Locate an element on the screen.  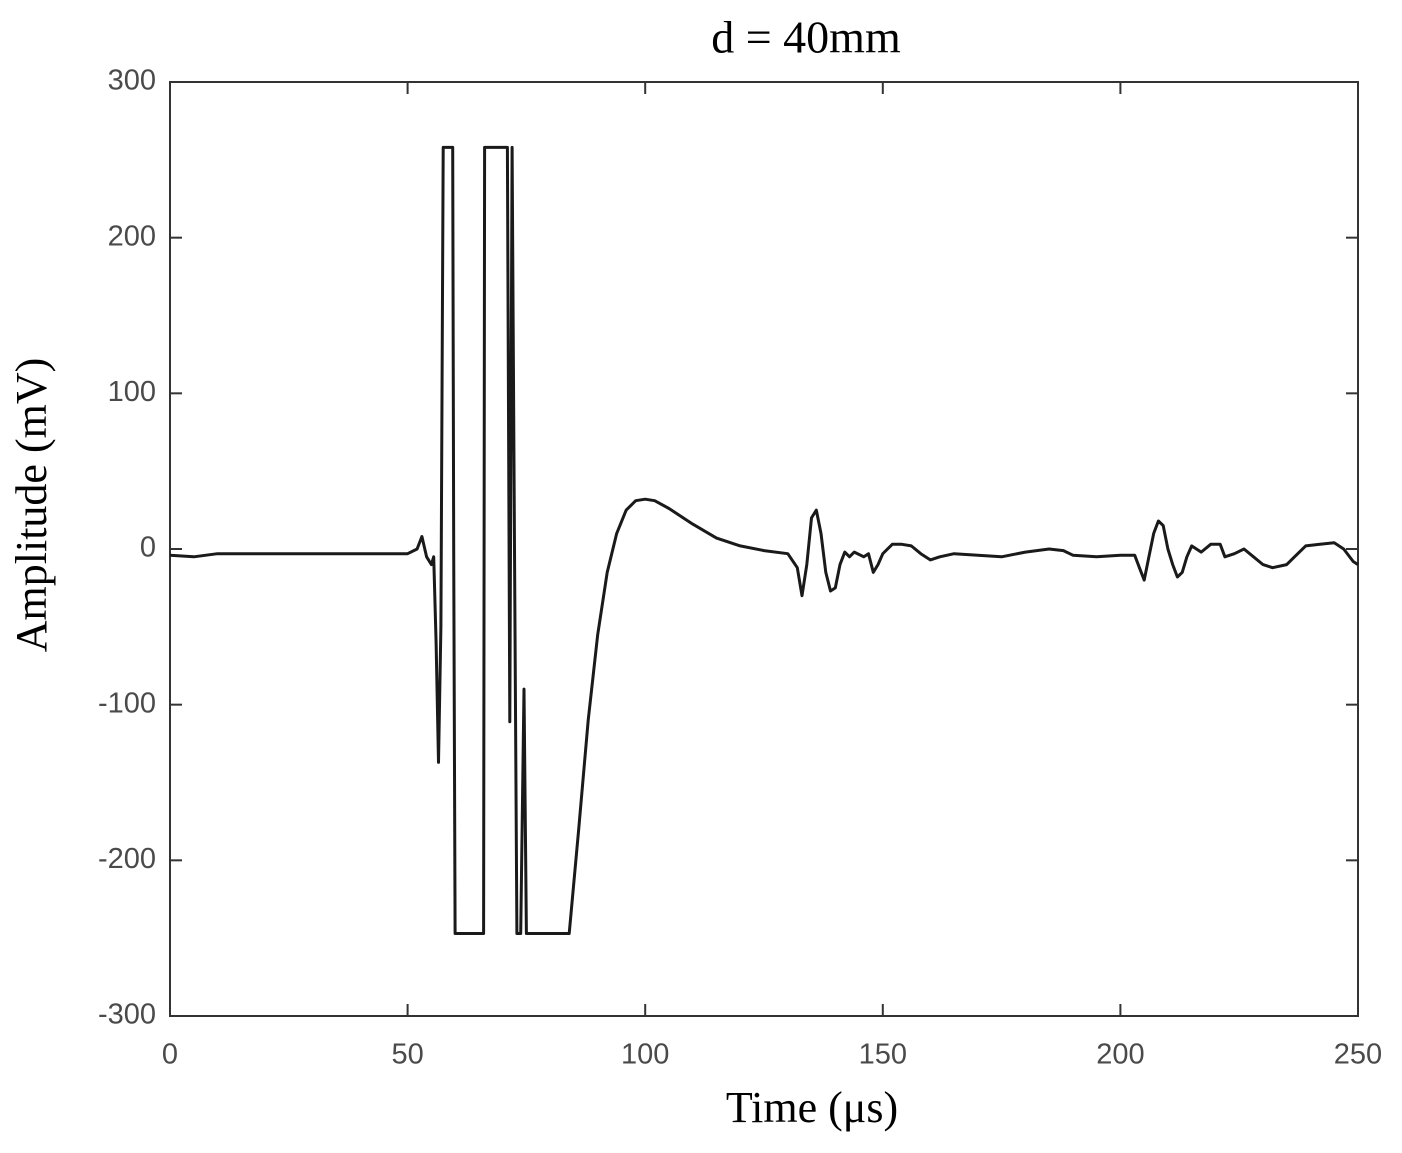
x-tick-label: 100 is located at coordinates (645, 1055).